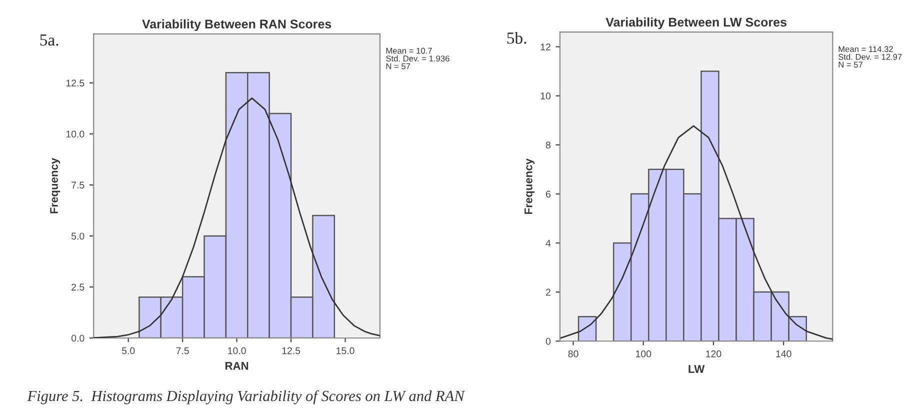  Describe the element at coordinates (548, 243) in the screenshot. I see `y-tick-label: 4` at that location.